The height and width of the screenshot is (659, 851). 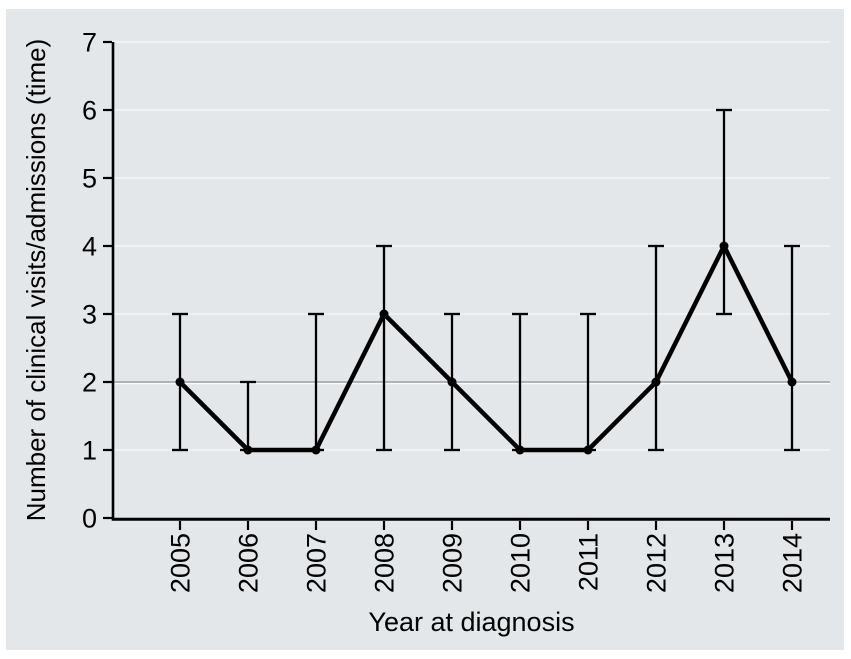 I want to click on y-tick-label: 0, so click(x=89, y=518).